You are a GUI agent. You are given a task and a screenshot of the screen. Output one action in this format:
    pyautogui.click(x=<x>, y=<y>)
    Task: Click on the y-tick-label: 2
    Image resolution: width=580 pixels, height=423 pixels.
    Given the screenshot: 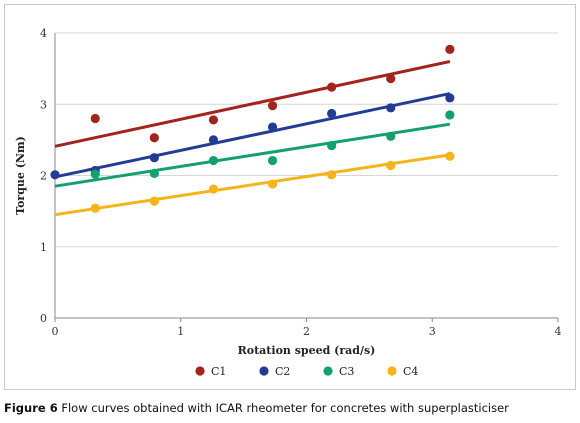 What is the action you would take?
    pyautogui.click(x=43, y=176)
    